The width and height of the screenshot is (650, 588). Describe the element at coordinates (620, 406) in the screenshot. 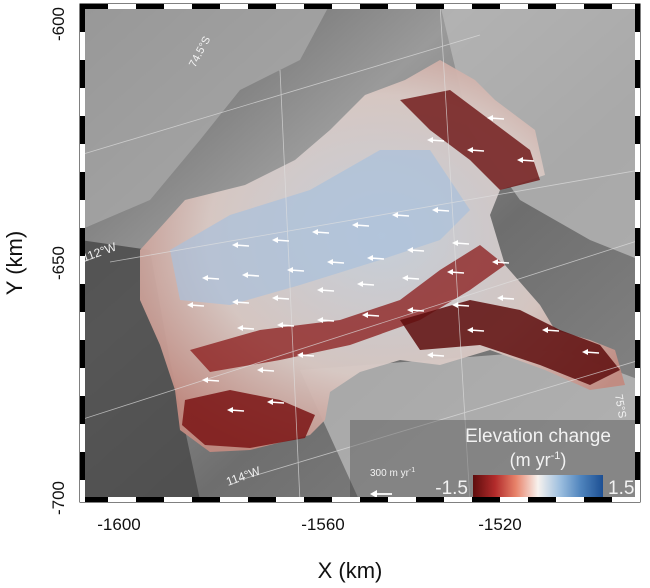

I see `latitude-label-75s: 75°S` at that location.